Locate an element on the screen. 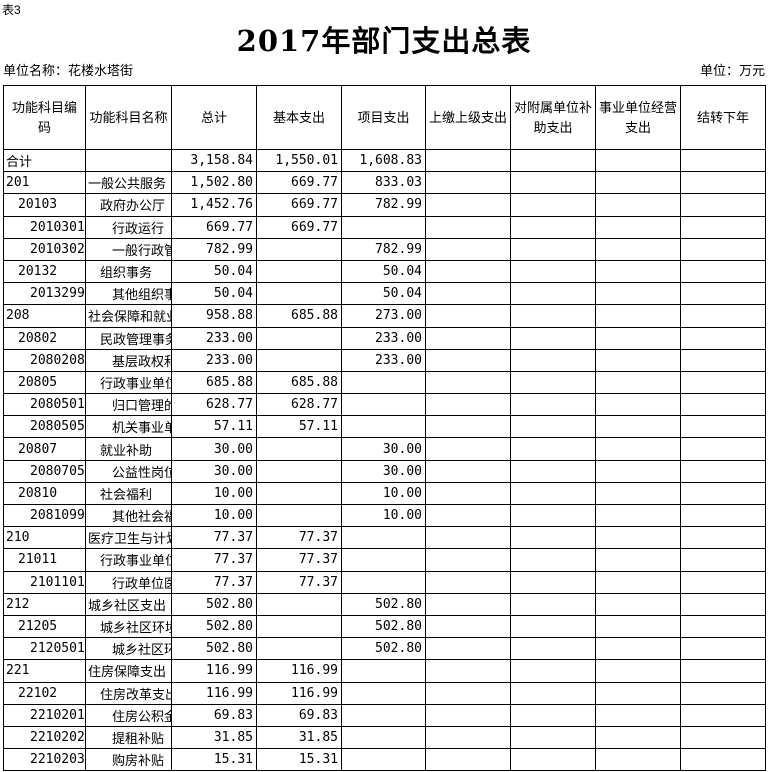 Image resolution: width=768 pixels, height=772 pixels. amount-cell: 233.00 is located at coordinates (214, 338).